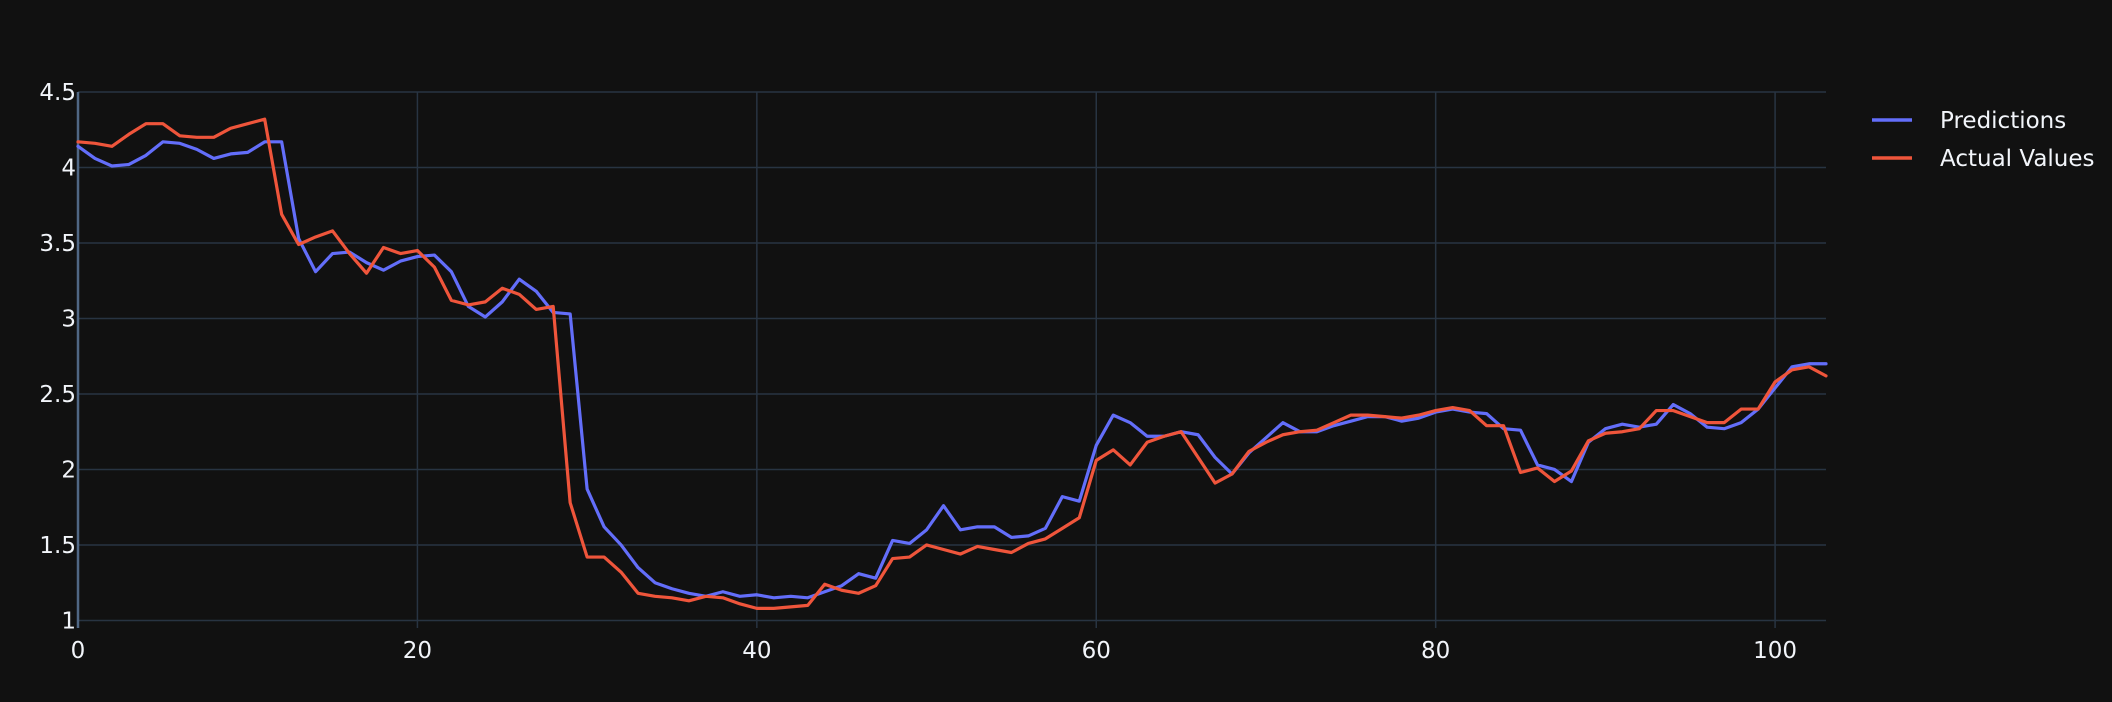 The image size is (2112, 702). Describe the element at coordinates (2017, 159) in the screenshot. I see `legend-label: Actual Values` at that location.